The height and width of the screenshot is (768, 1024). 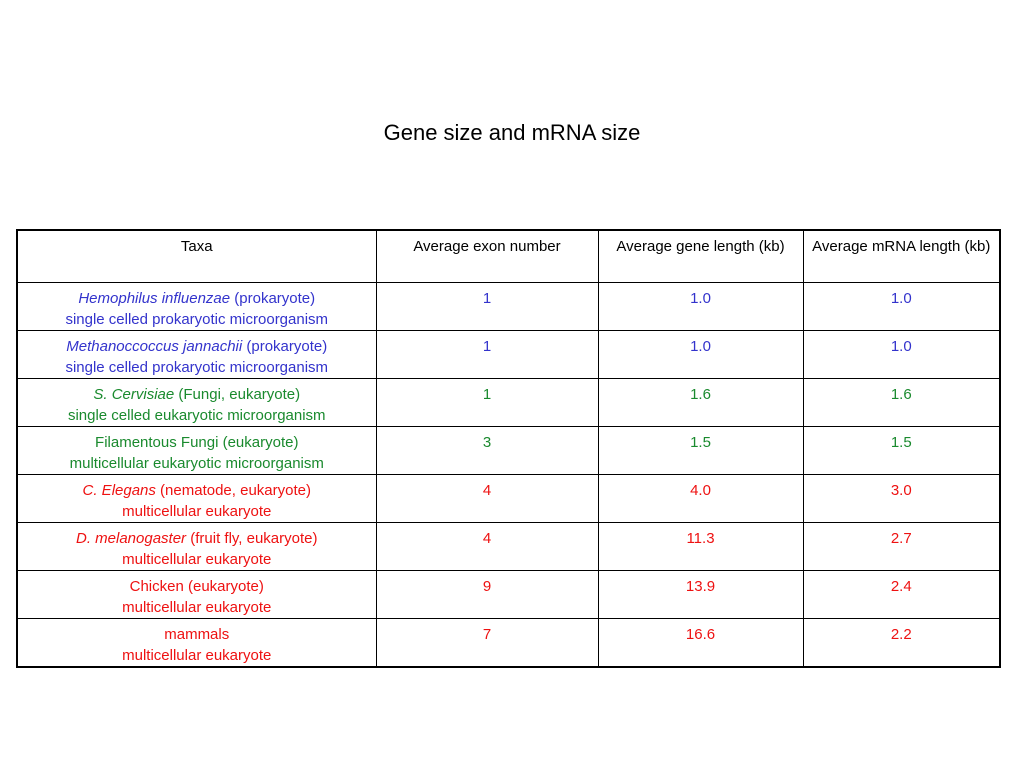 I want to click on mrna-length-cell: 3.0, so click(x=901, y=498).